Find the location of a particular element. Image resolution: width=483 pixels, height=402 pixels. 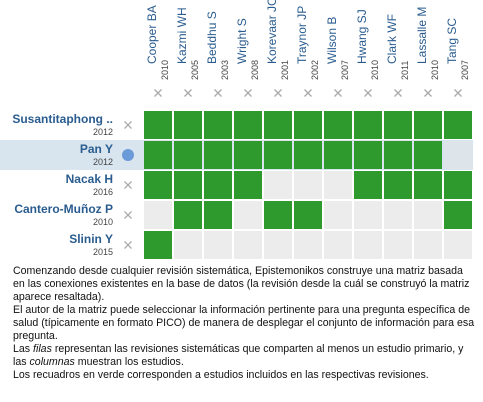

row-name: Nacak H is located at coordinates (89, 179).